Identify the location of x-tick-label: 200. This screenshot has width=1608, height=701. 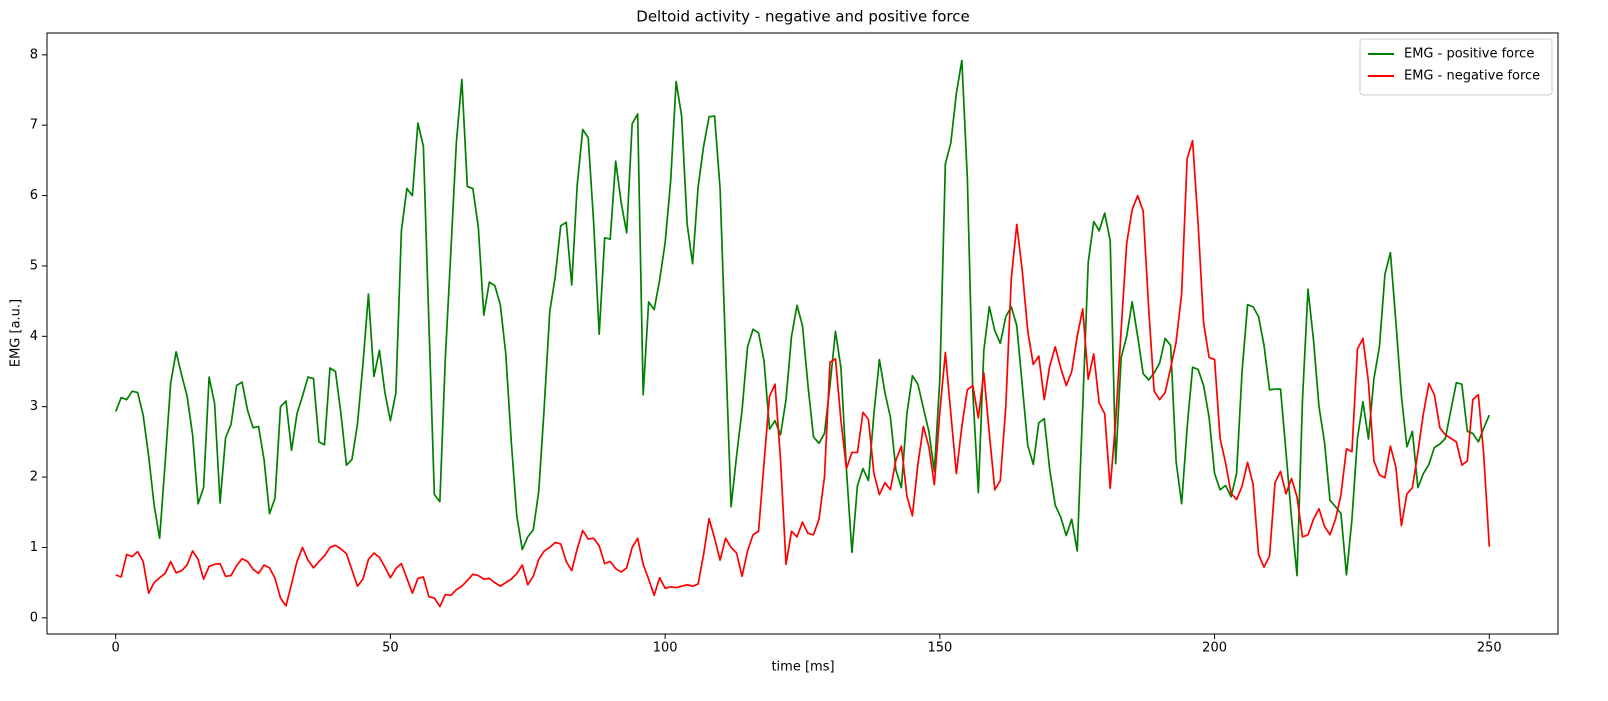
(1214, 648).